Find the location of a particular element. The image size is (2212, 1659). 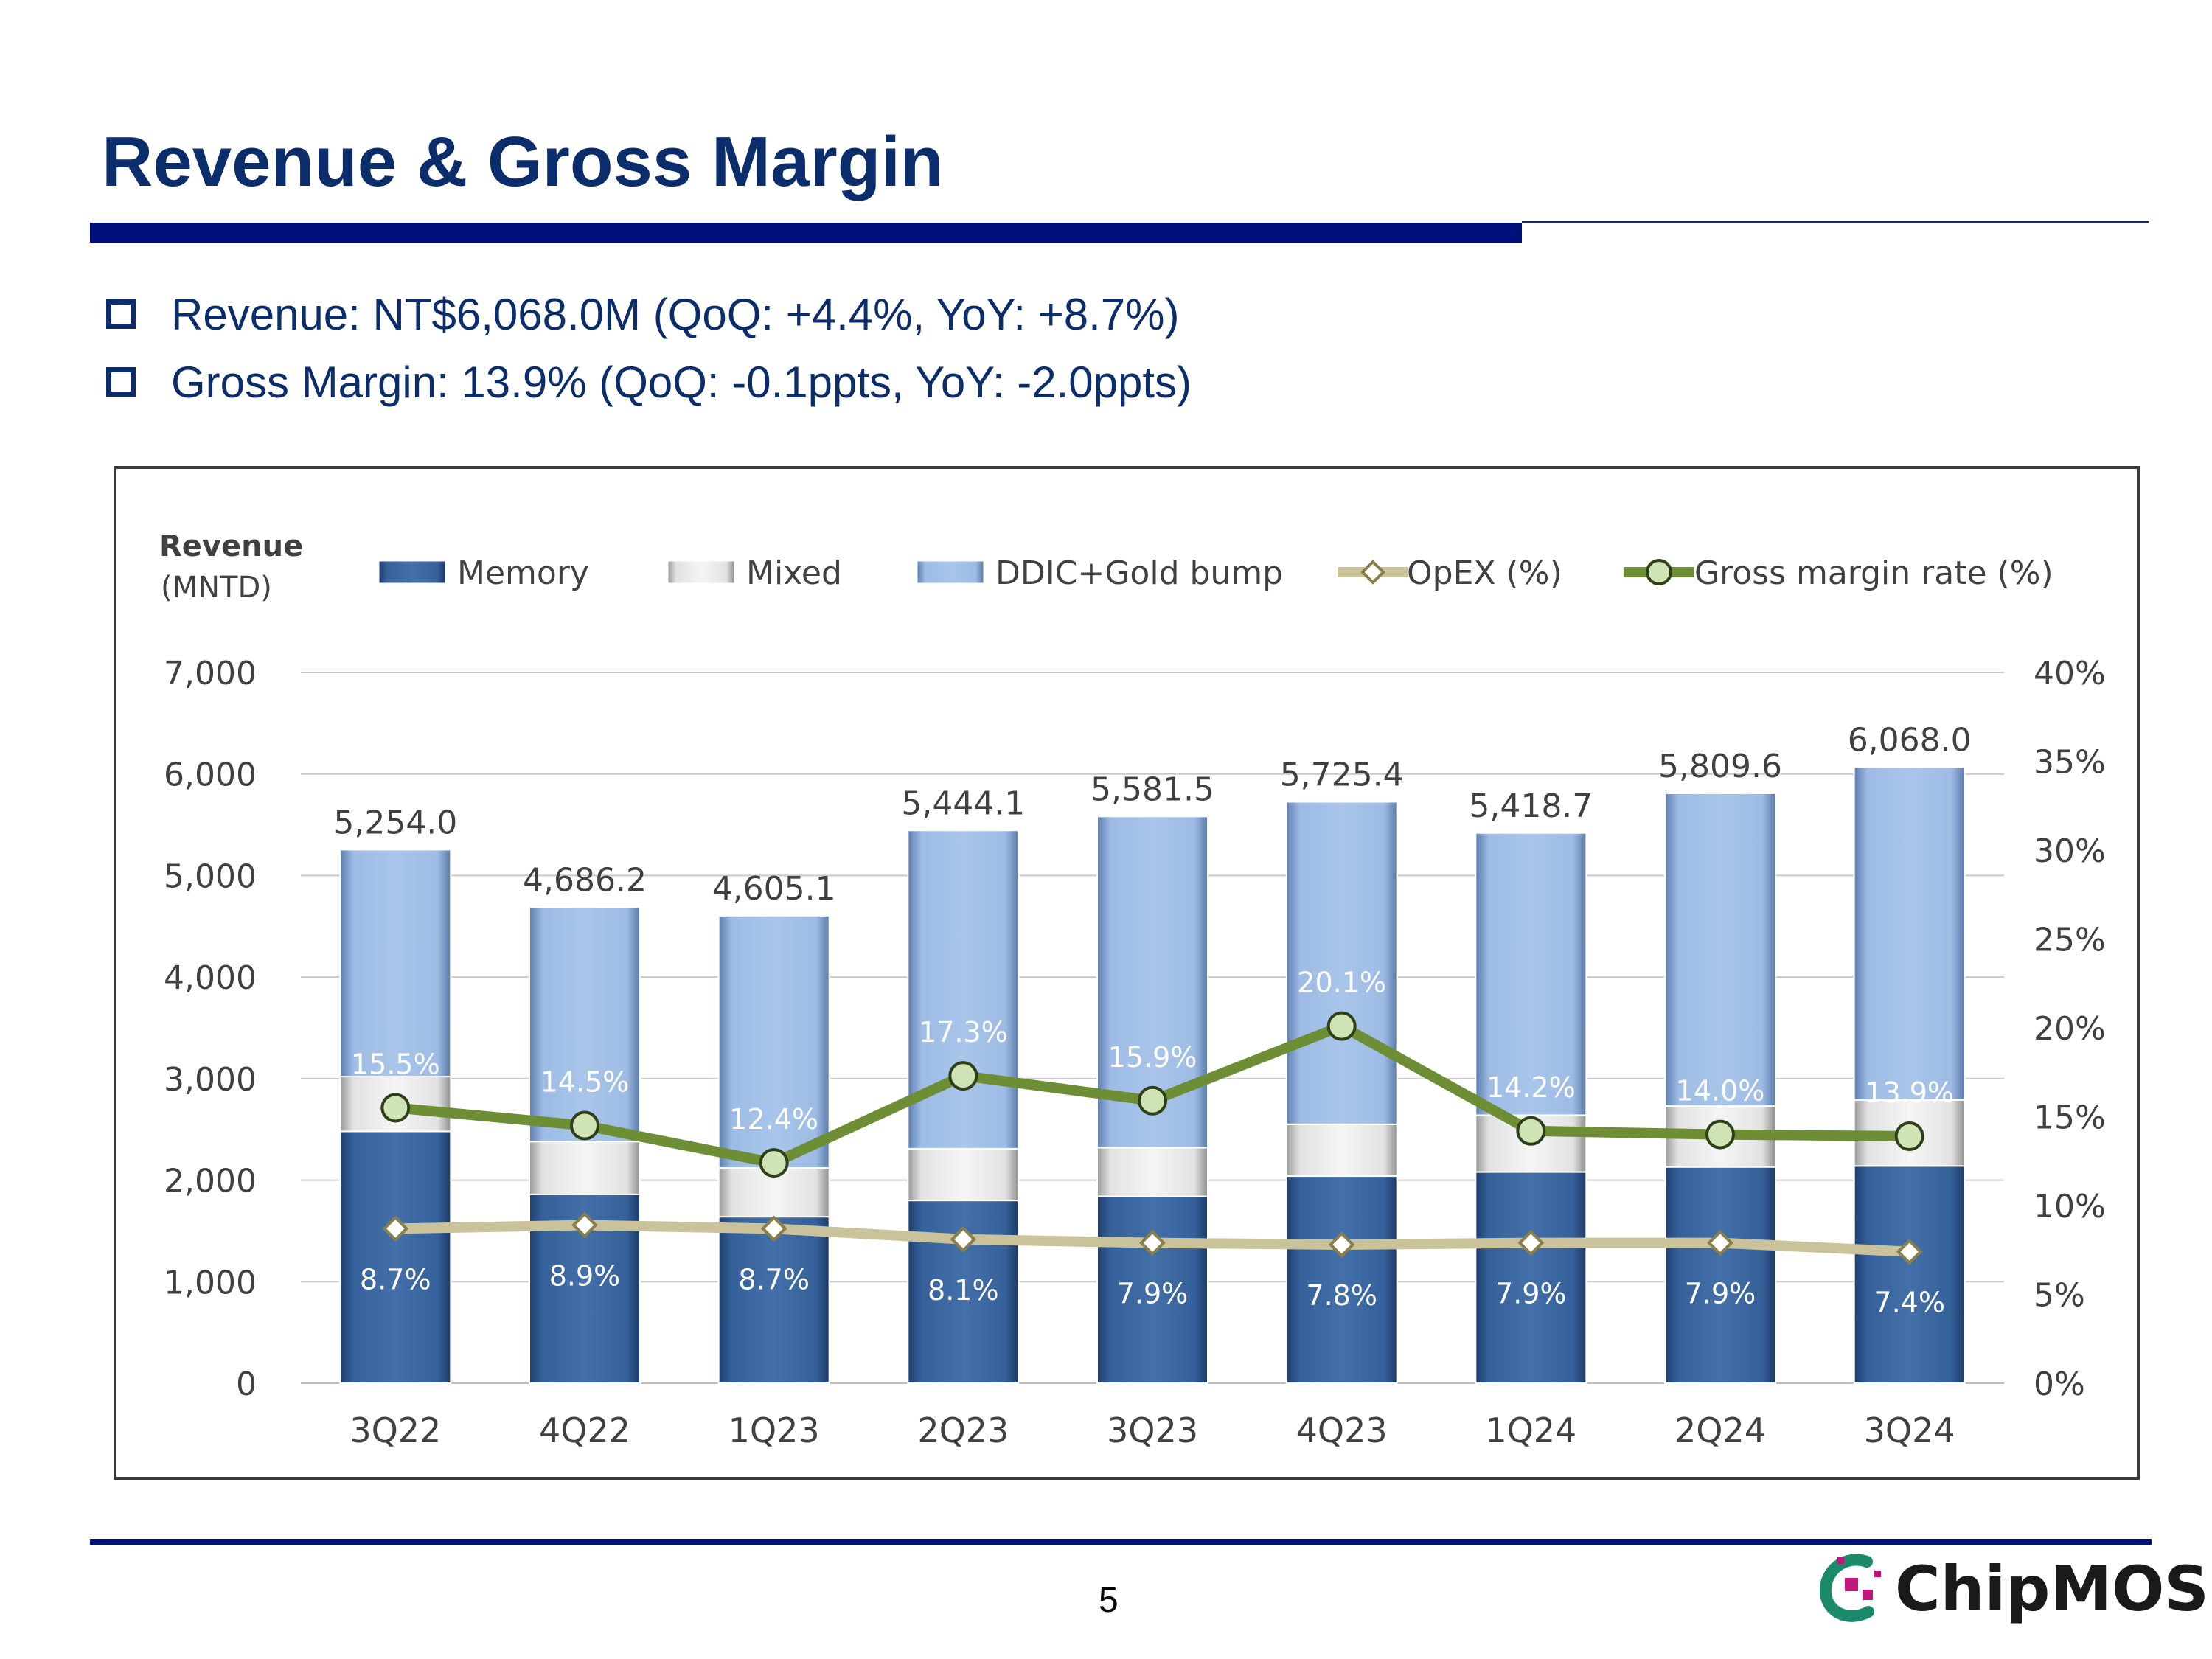

y2-tick-label: 5% is located at coordinates (2059, 1296).